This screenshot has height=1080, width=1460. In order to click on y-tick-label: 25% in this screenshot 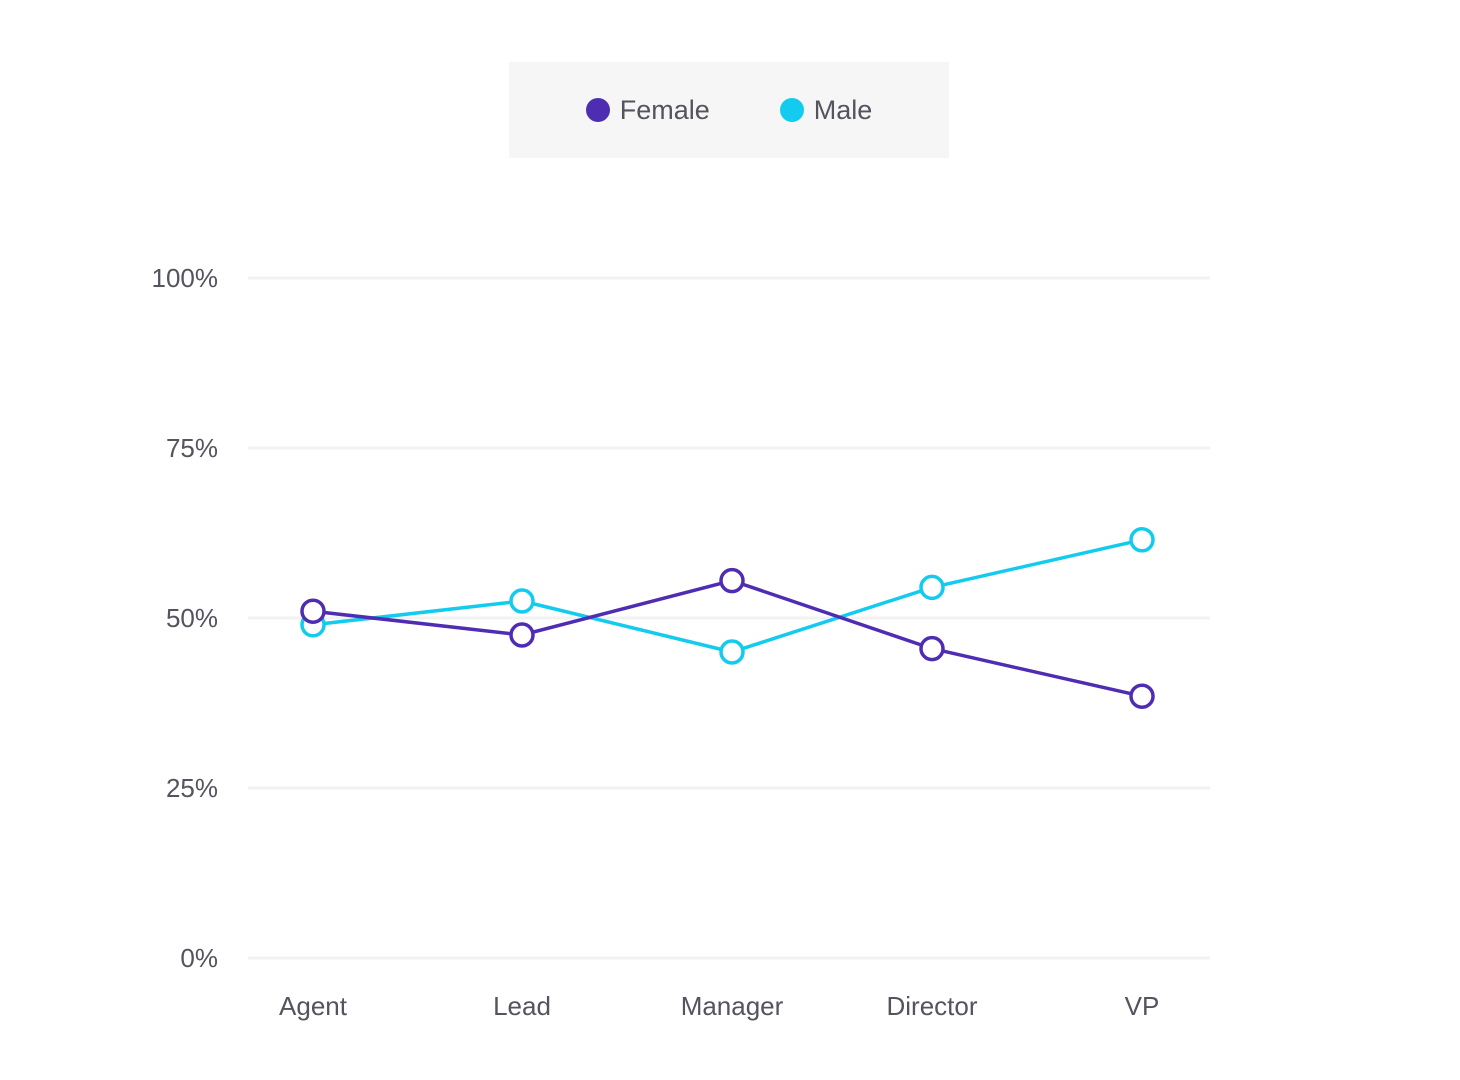, I will do `click(192, 788)`.